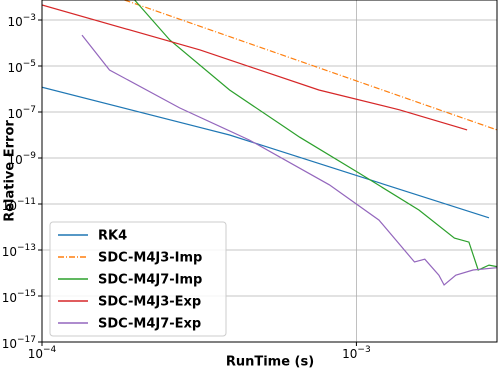 Image resolution: width=500 pixels, height=374 pixels. What do you see at coordinates (356, 353) in the screenshot?
I see `x-tick-label: 10⁻³` at bounding box center [356, 353].